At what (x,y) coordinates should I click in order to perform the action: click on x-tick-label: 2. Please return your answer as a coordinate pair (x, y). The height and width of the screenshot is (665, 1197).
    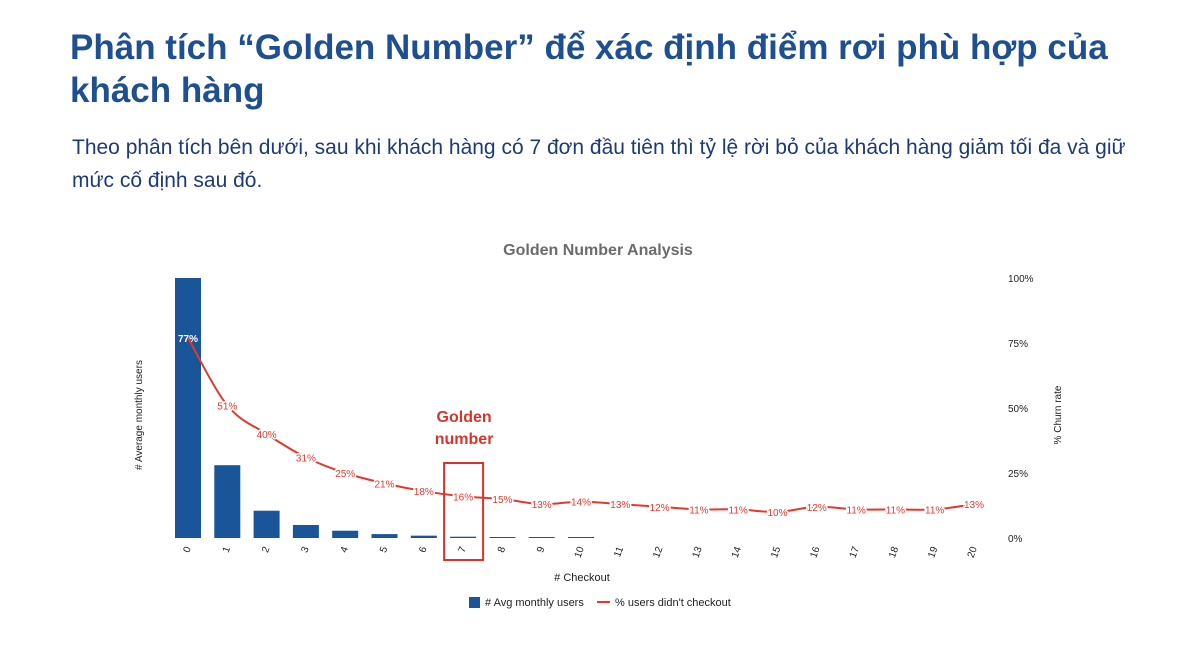
    Looking at the image, I should click on (266, 549).